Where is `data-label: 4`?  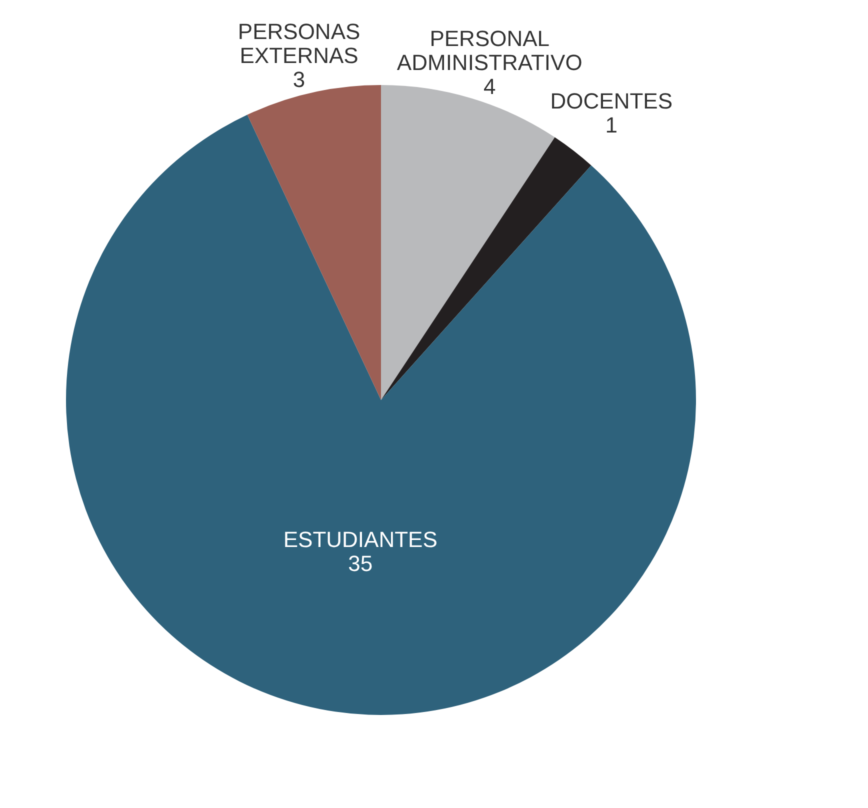 data-label: 4 is located at coordinates (489, 86).